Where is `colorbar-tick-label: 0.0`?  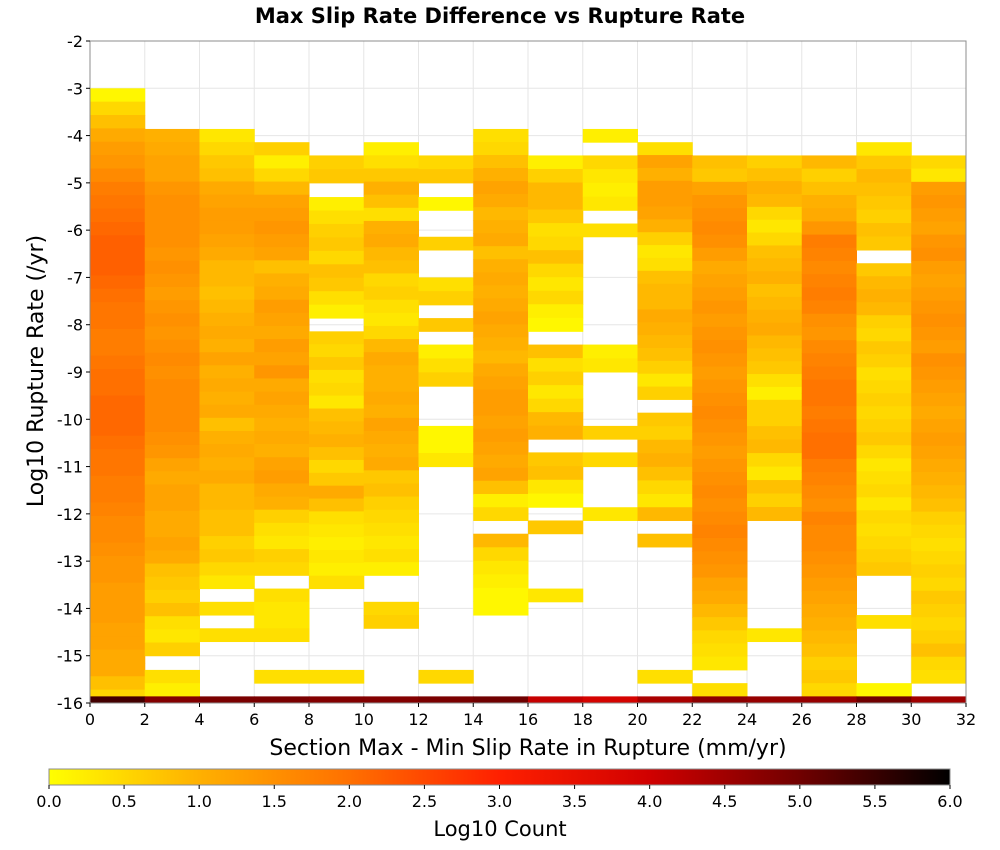 colorbar-tick-label: 0.0 is located at coordinates (48, 801).